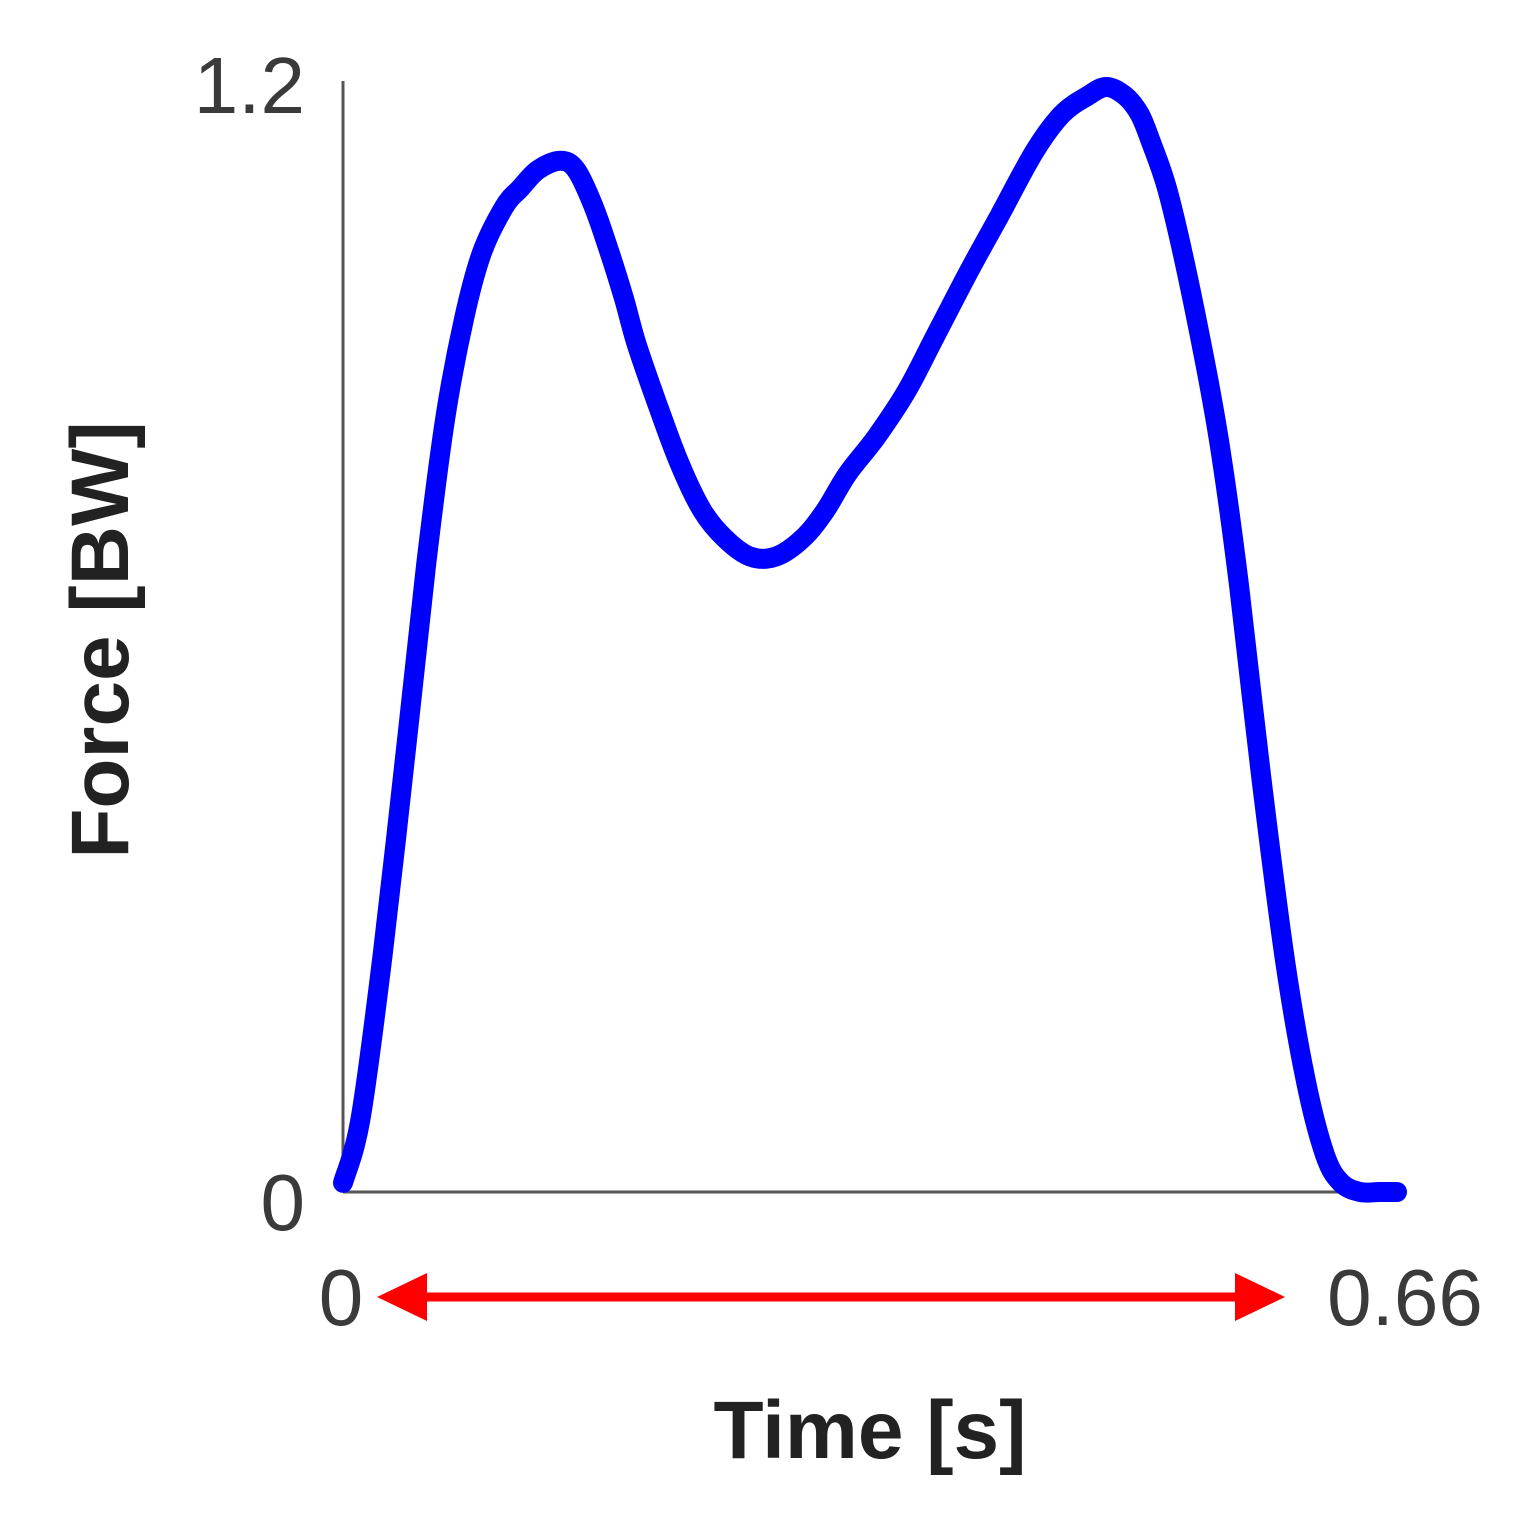 The height and width of the screenshot is (1535, 1519). I want to click on y-tick-label-max: 1.2, so click(249, 85).